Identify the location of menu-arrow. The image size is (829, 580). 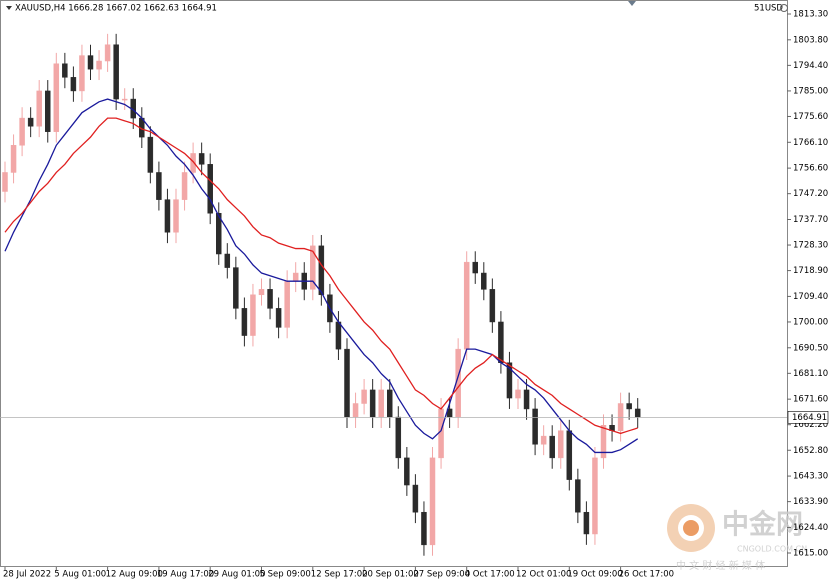
(9, 8).